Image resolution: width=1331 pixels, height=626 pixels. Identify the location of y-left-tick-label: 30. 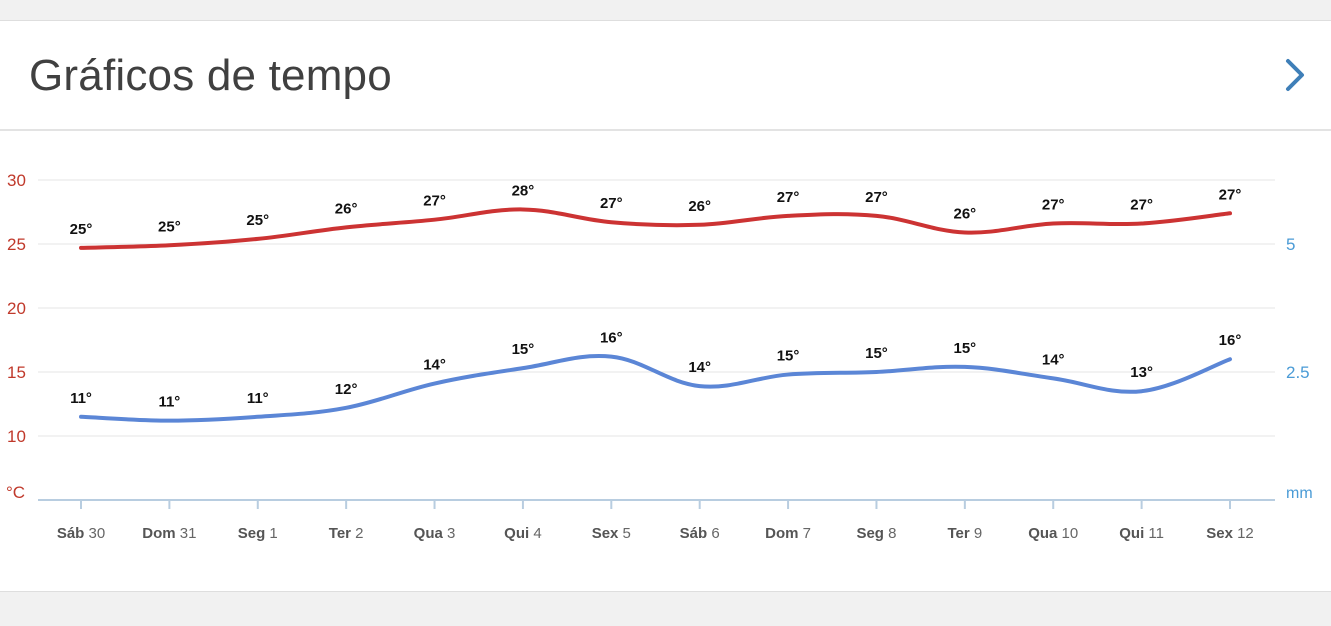
(16, 180).